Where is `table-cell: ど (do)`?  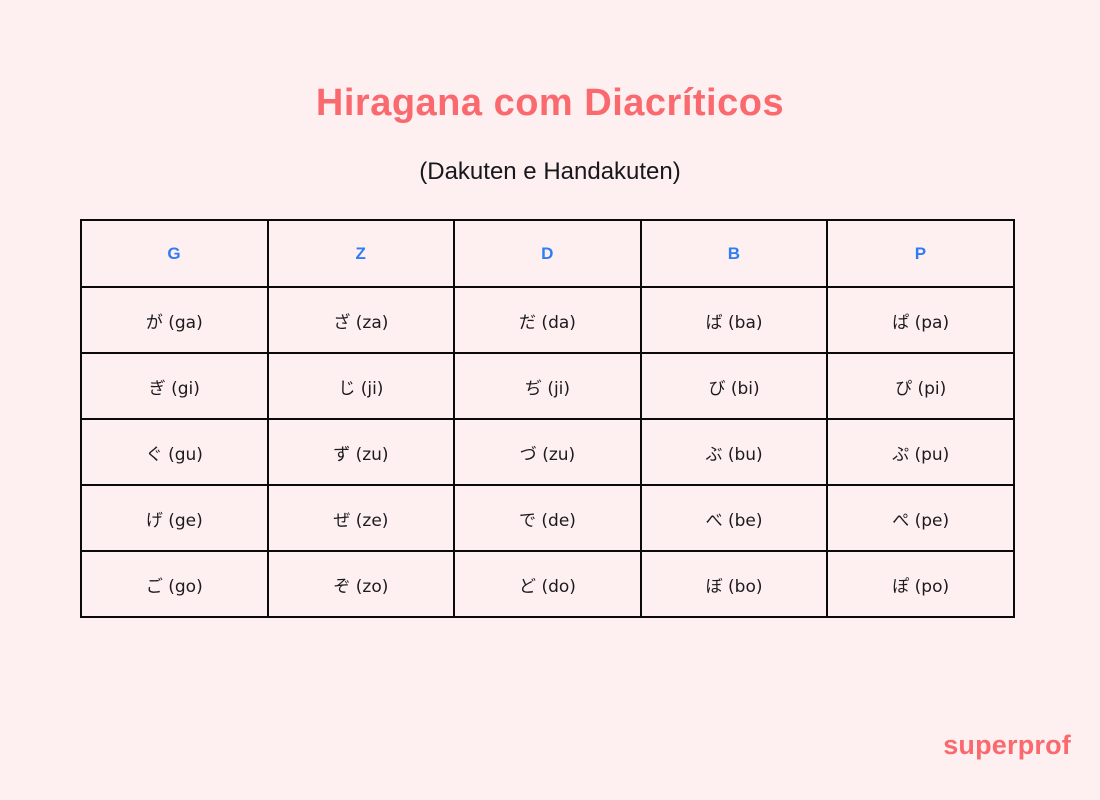 table-cell: ど (do) is located at coordinates (547, 584).